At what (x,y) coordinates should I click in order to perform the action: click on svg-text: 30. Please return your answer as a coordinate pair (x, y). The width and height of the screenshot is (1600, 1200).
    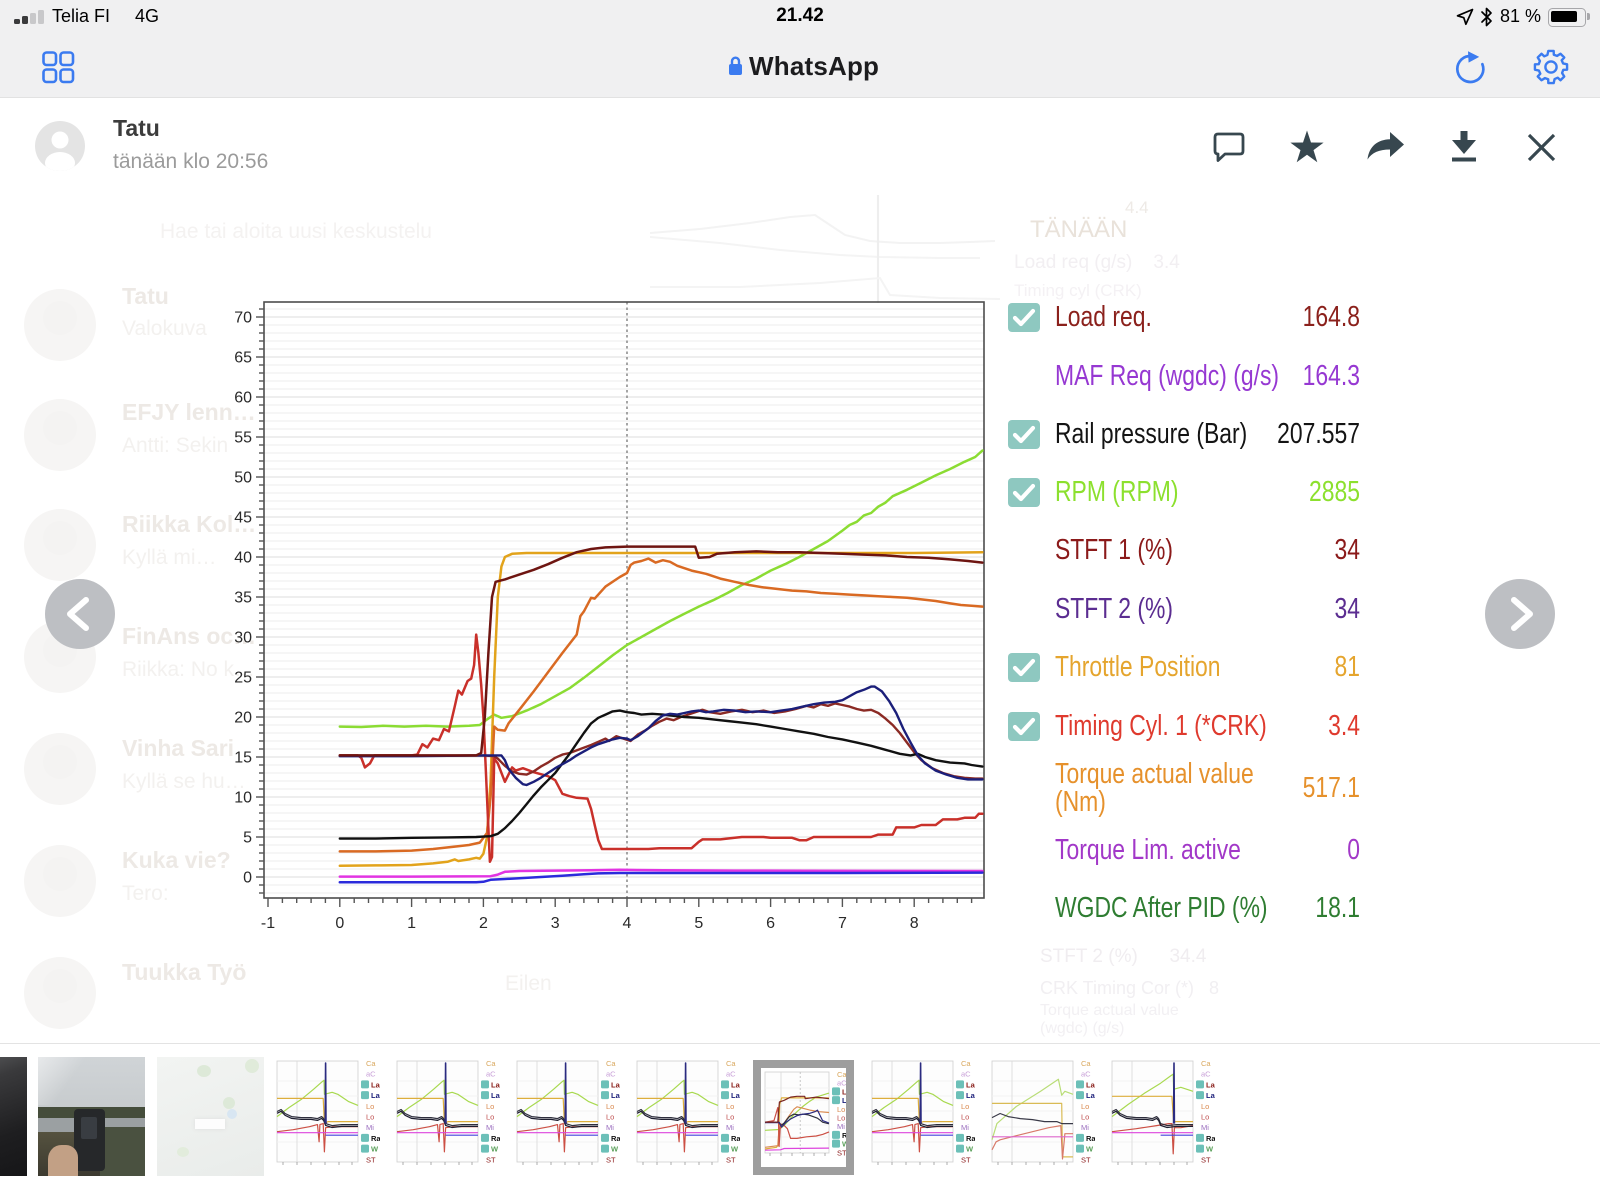
    Looking at the image, I should click on (243, 638).